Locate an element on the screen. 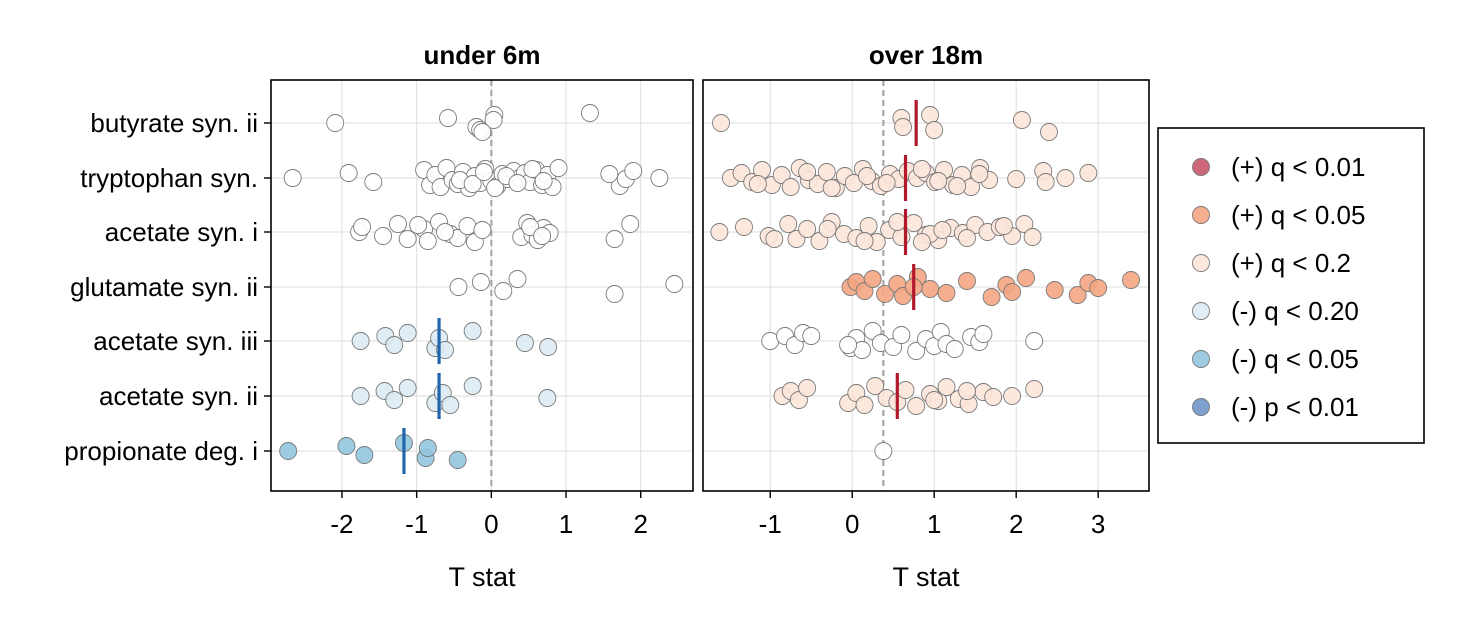 The image size is (1458, 625). legend-entry-label: (-) p < 0.01 is located at coordinates (1295, 407).